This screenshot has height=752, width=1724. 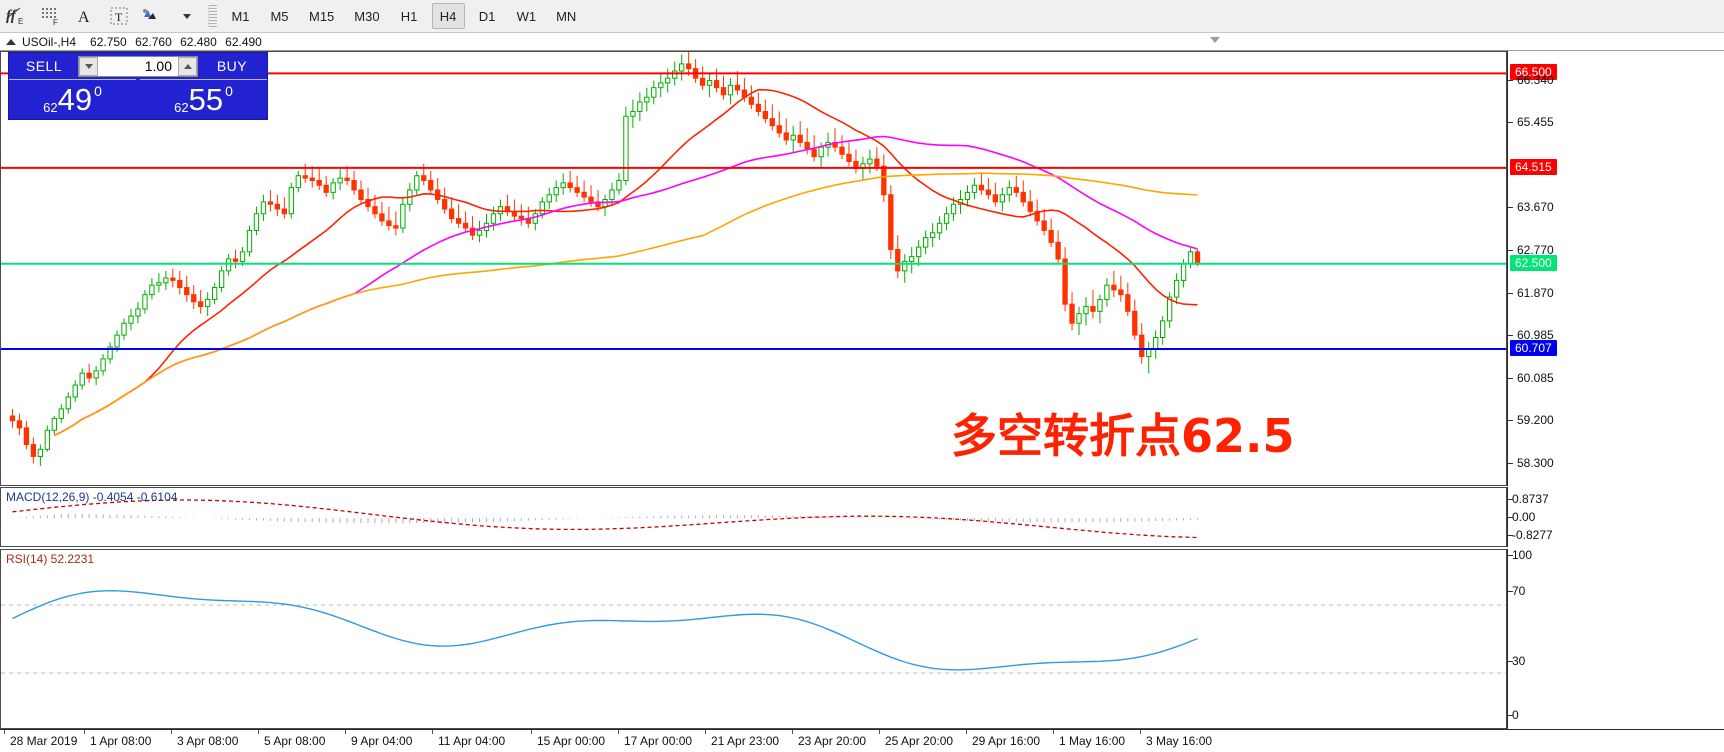 What do you see at coordinates (1533, 348) in the screenshot?
I see `price-tick-60-707: 60.707` at bounding box center [1533, 348].